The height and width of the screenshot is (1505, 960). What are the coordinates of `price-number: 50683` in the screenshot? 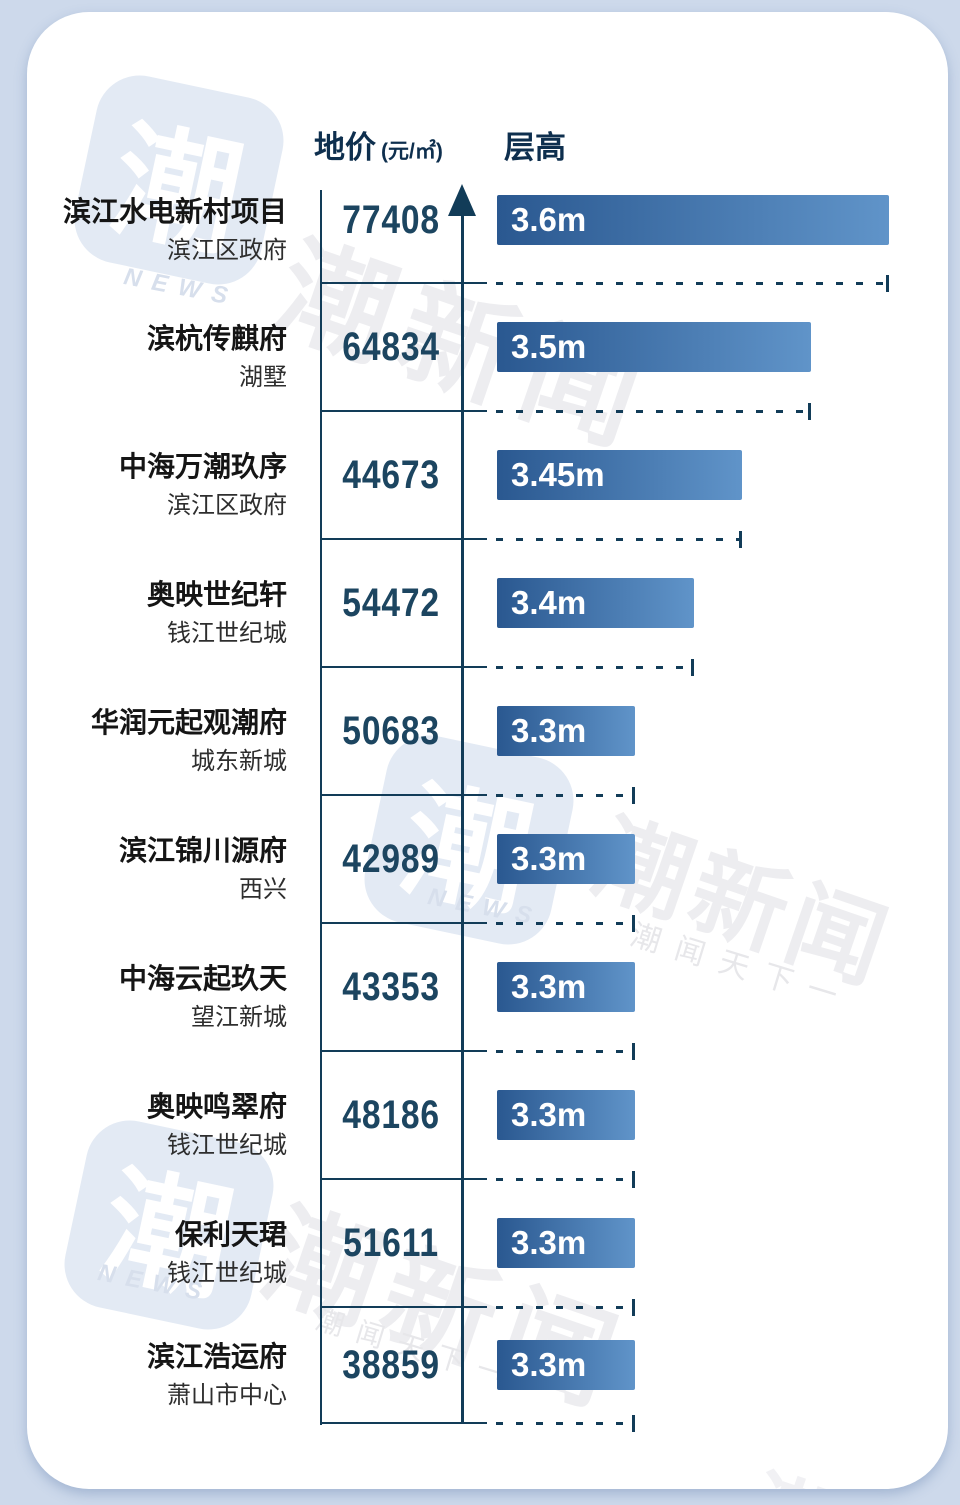 It's located at (391, 730).